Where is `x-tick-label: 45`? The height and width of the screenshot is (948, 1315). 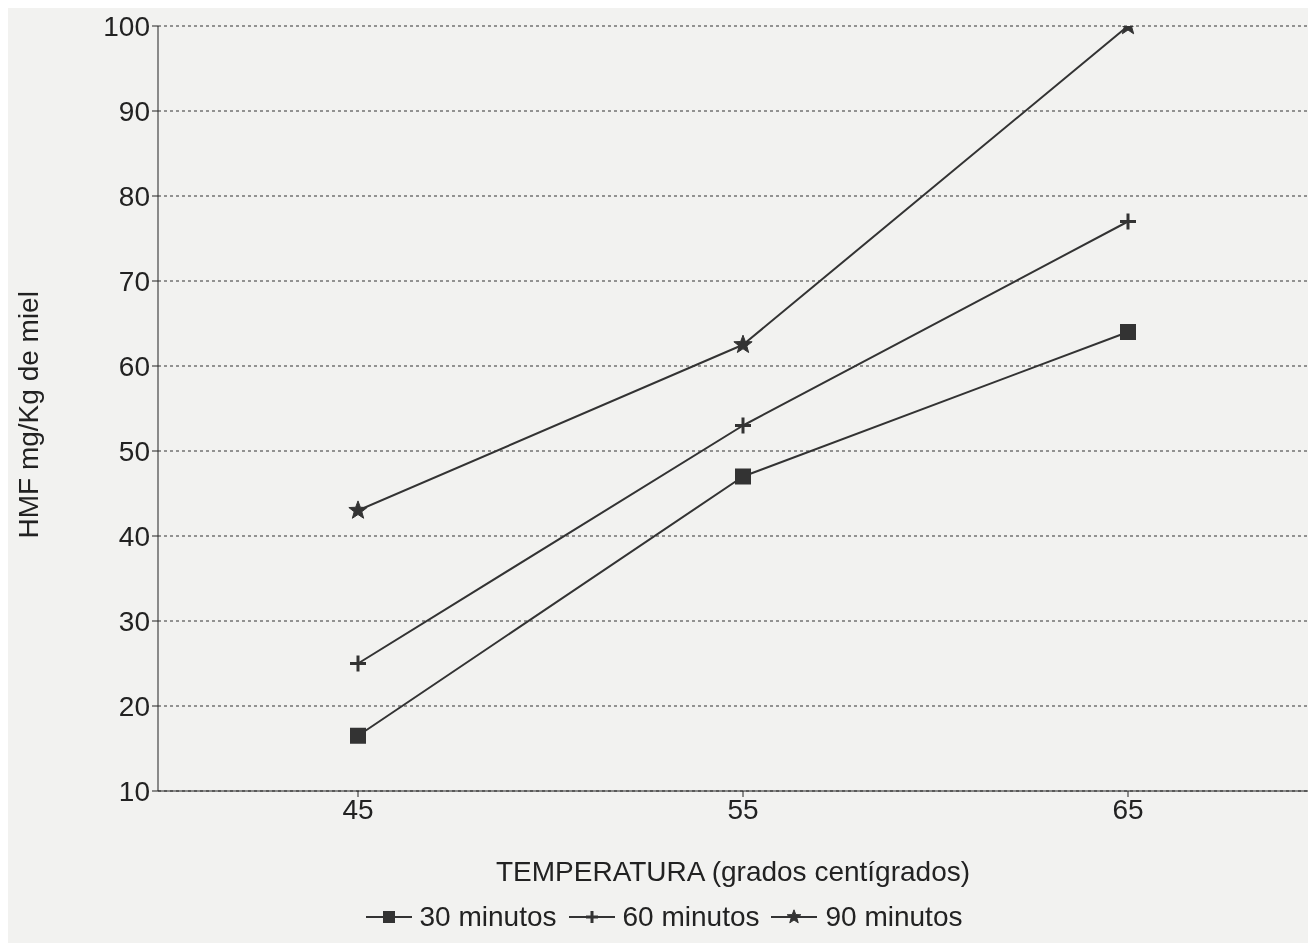 x-tick-label: 45 is located at coordinates (358, 809).